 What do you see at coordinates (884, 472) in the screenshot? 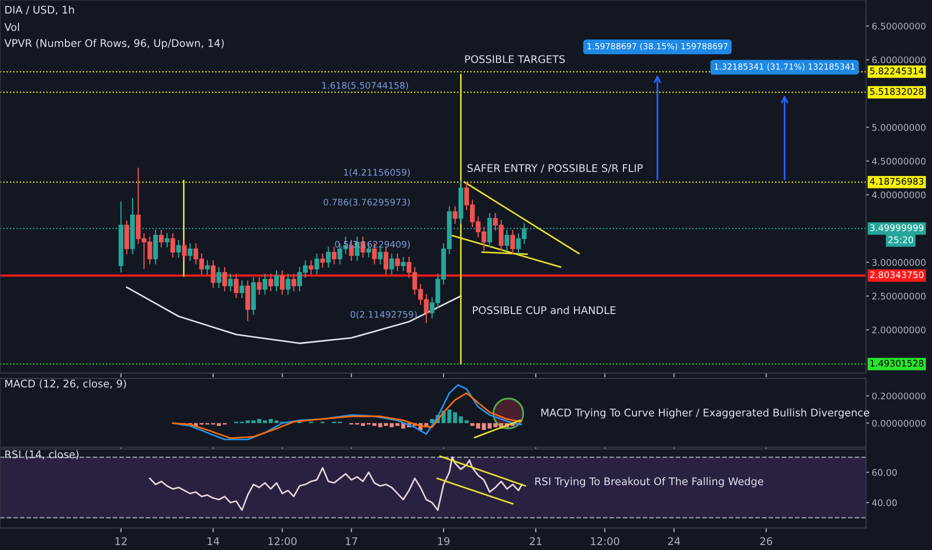
I see `y-tick-label: 60.00` at bounding box center [884, 472].